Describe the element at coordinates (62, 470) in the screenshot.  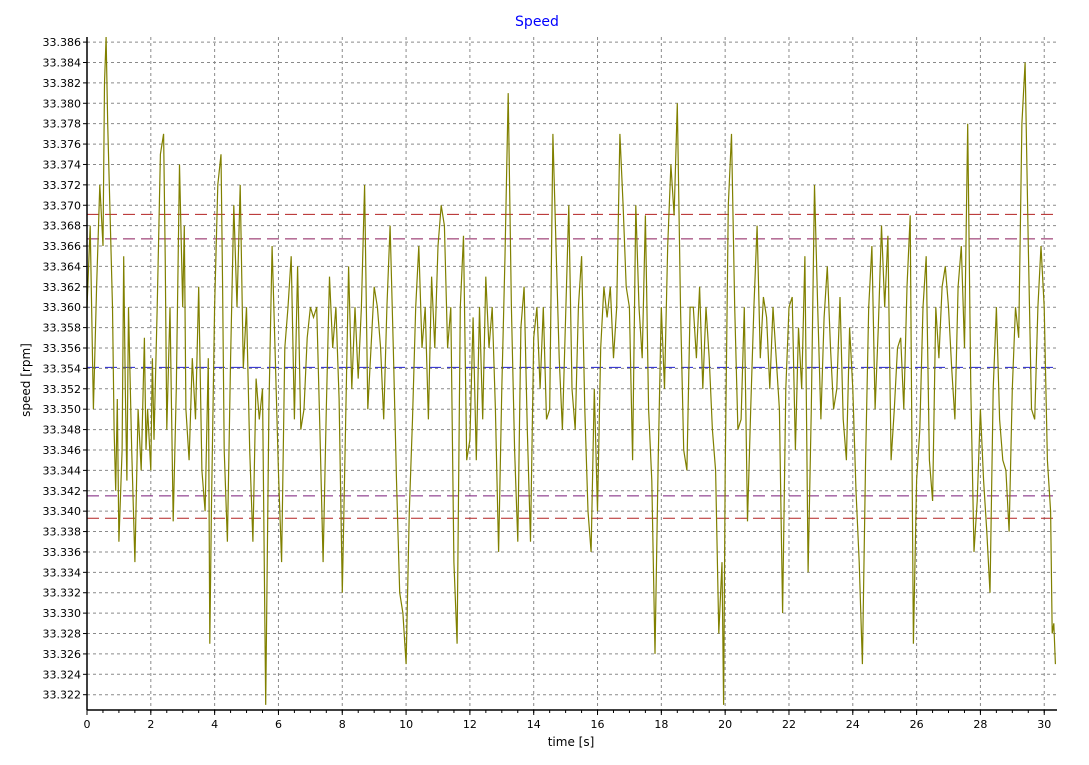
I see `y-tick-label: 33.344` at that location.